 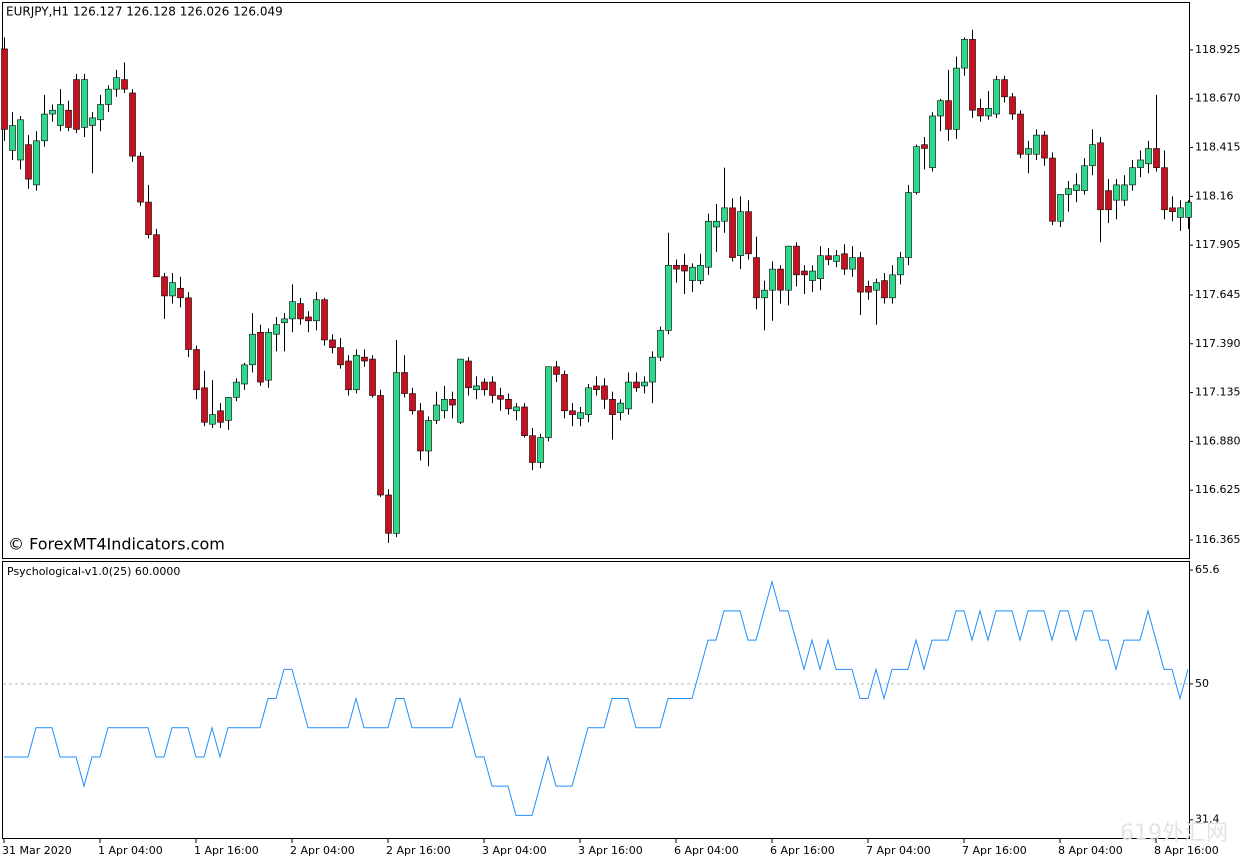 I want to click on y-tick-label: 117.645, so click(x=1218, y=294).